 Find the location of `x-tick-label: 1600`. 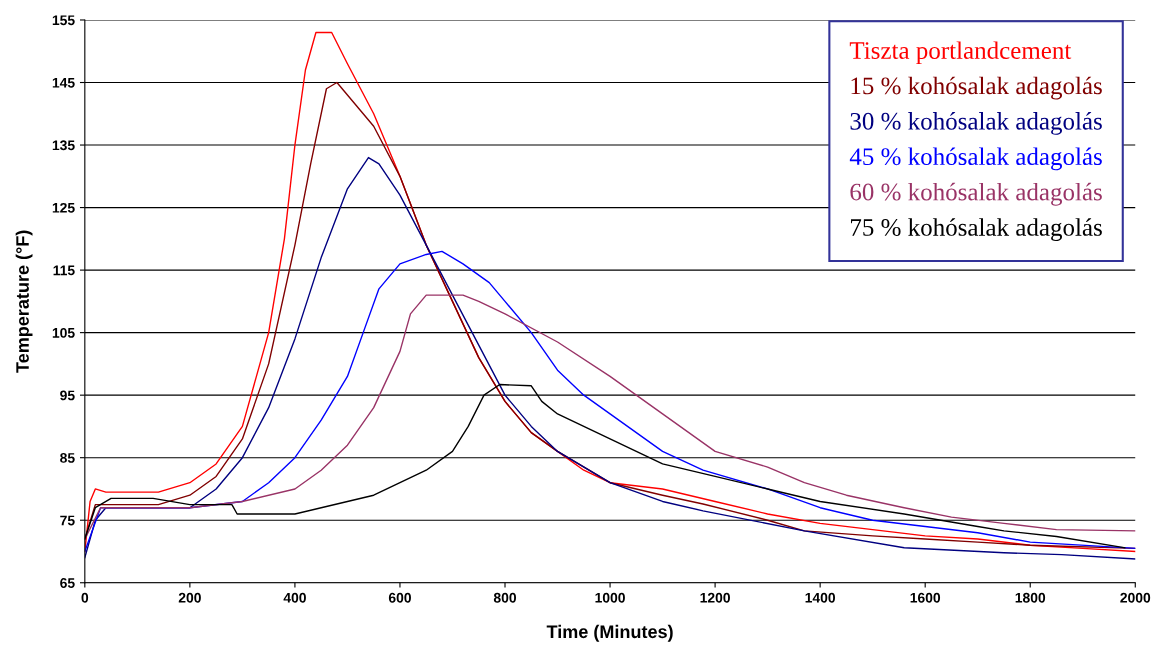

x-tick-label: 1600 is located at coordinates (925, 597).